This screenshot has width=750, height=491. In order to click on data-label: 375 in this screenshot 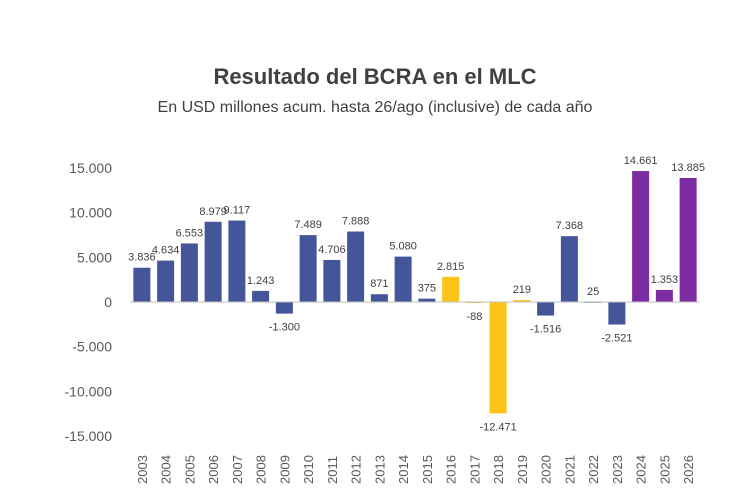, I will do `click(427, 289)`.